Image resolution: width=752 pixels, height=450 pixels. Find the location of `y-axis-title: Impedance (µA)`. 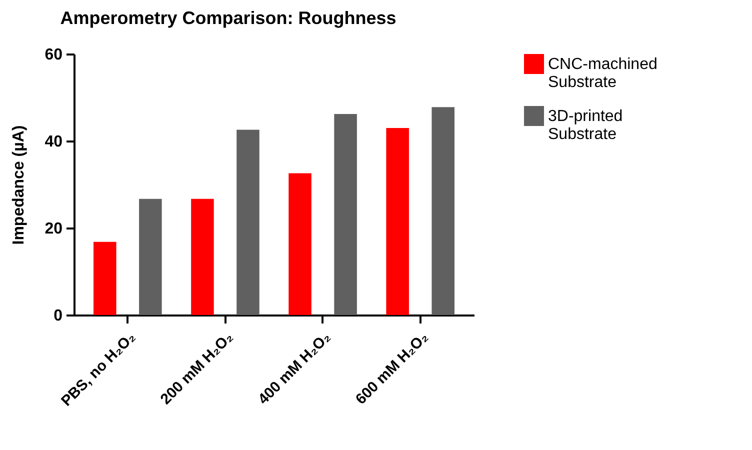

y-axis-title: Impedance (µA) is located at coordinates (19, 185).